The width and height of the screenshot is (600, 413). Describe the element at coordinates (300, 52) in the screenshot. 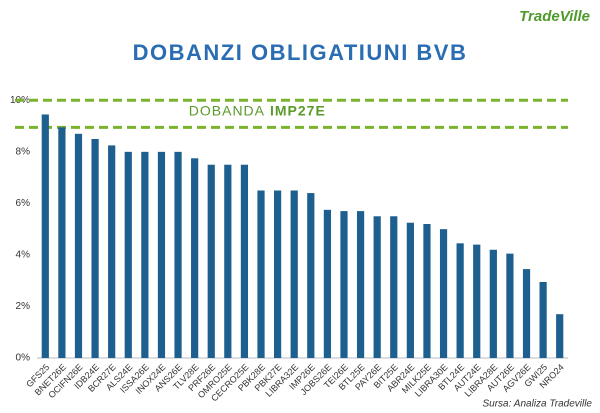

I see `chart-title: DOBANZI OBLIGATIUNI BVB` at that location.